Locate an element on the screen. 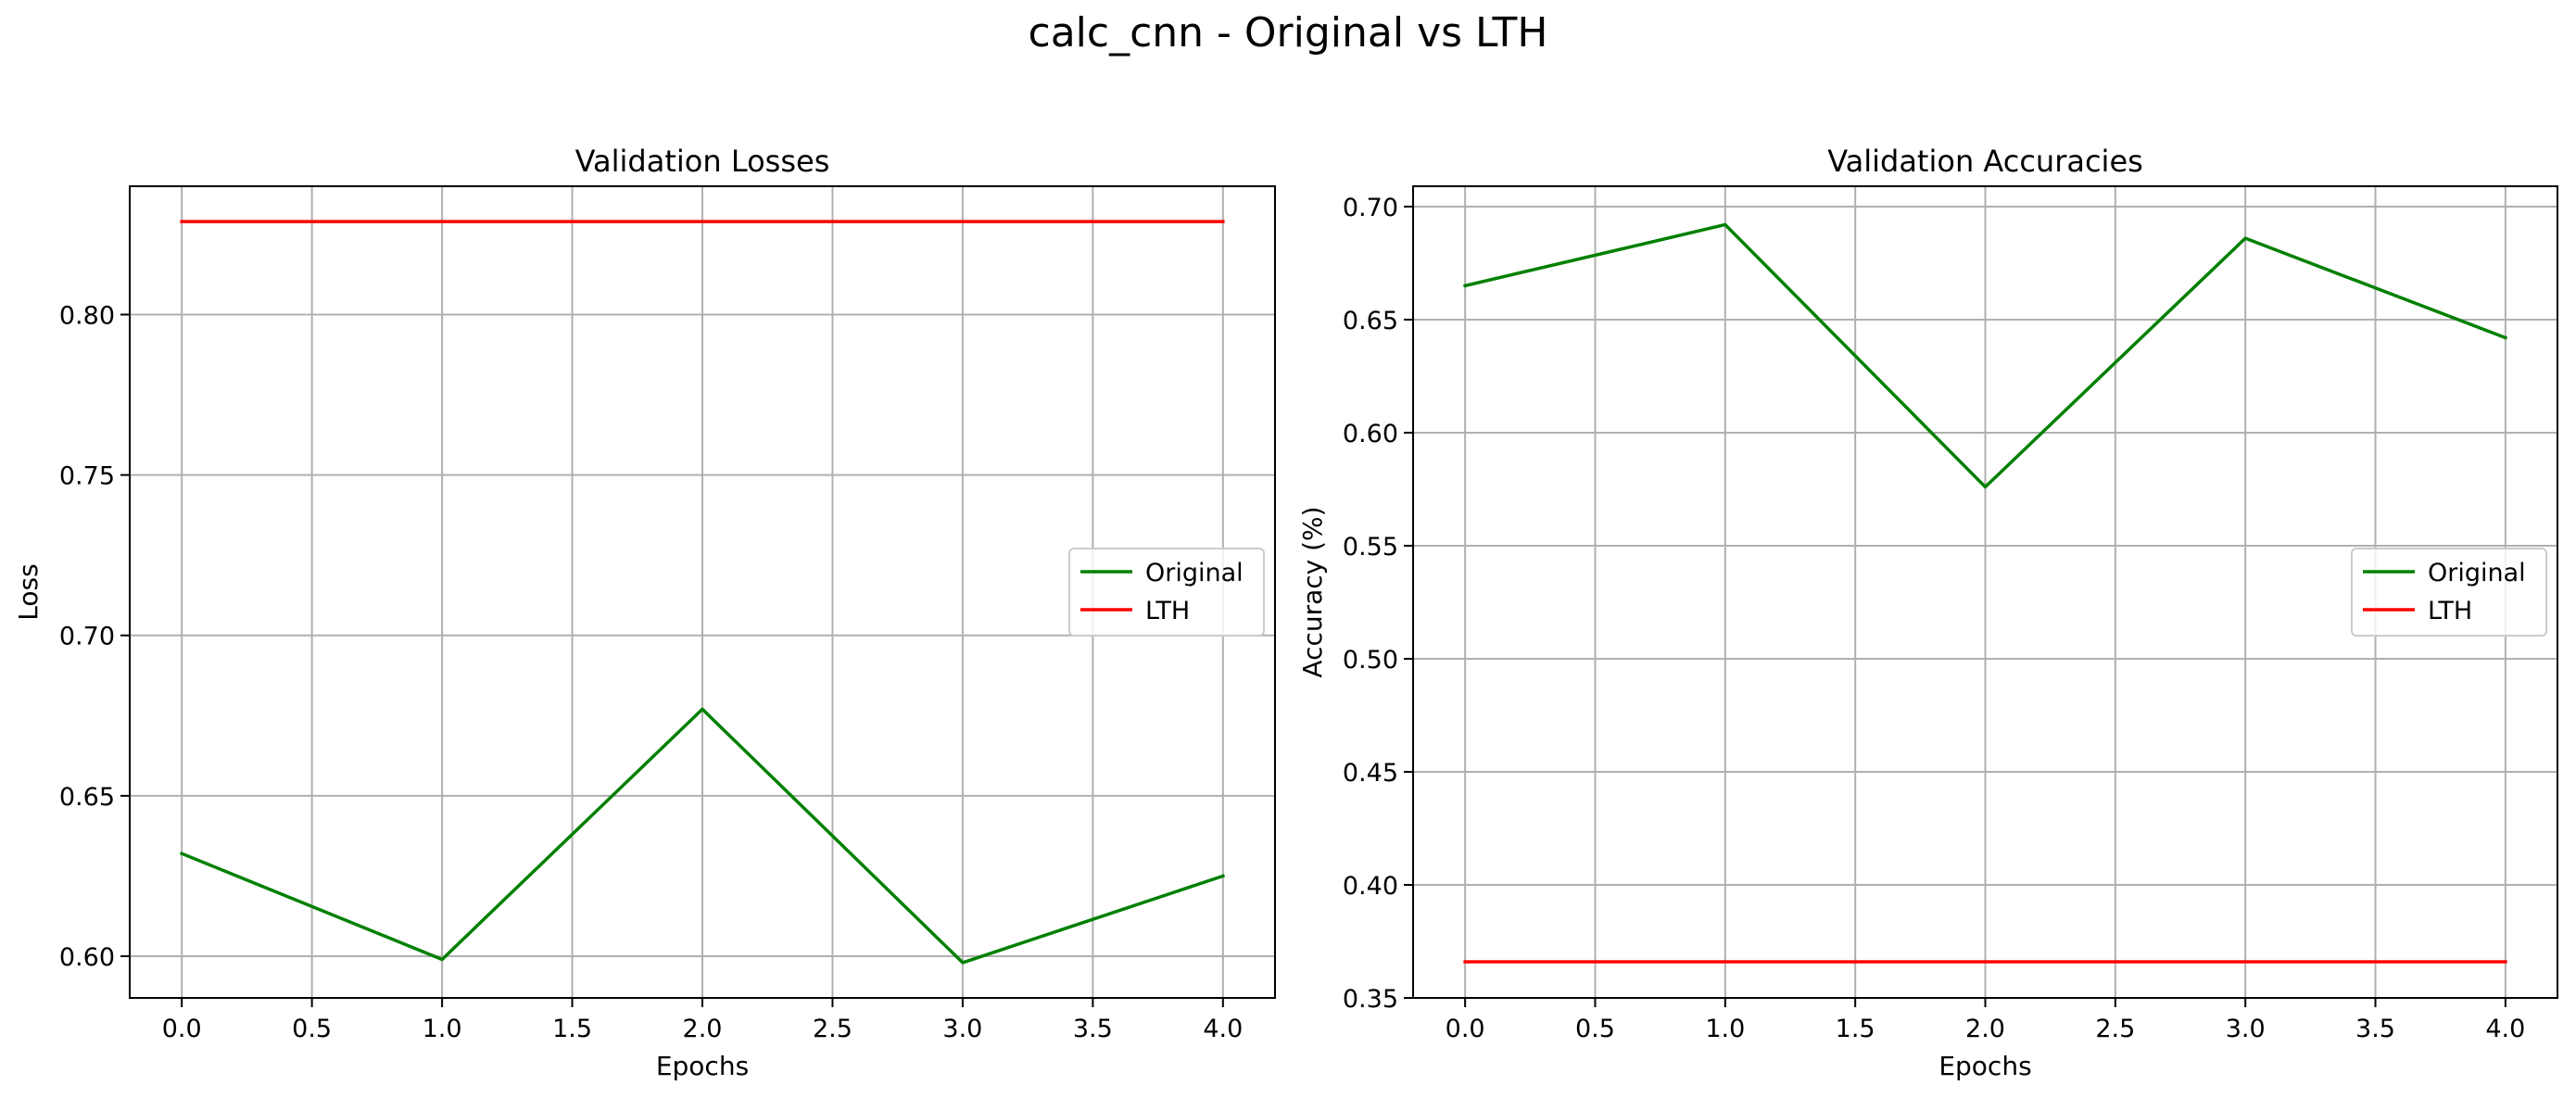  loss-x-tick-label-8: 4.0 is located at coordinates (1223, 1029).